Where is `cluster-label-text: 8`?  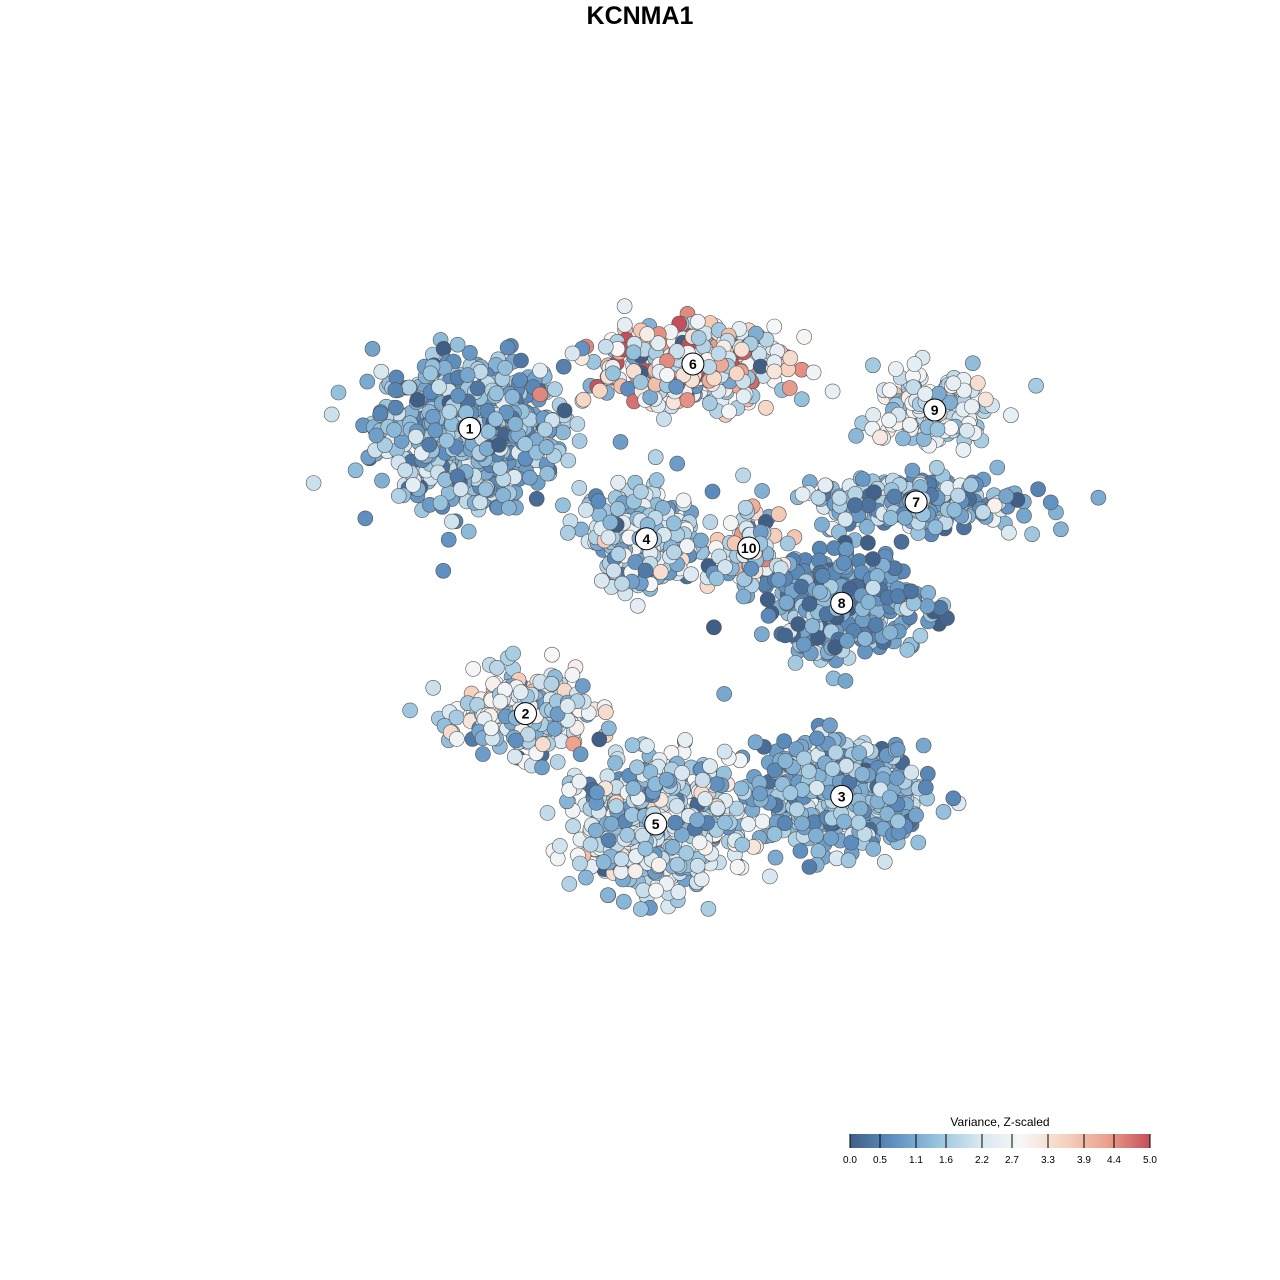
cluster-label-text: 8 is located at coordinates (842, 603).